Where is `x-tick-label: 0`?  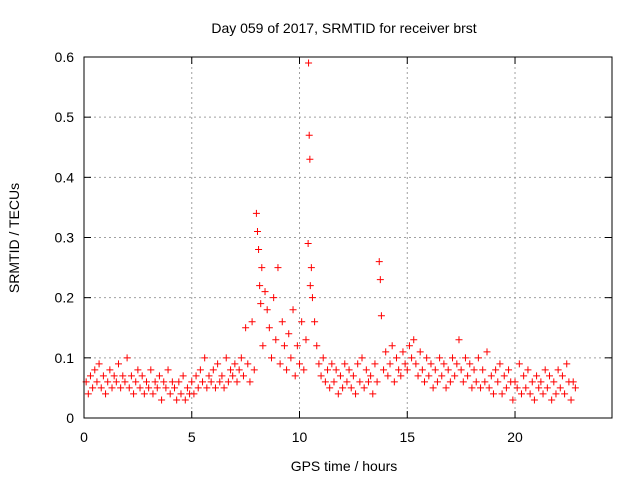 x-tick-label: 0 is located at coordinates (84, 437).